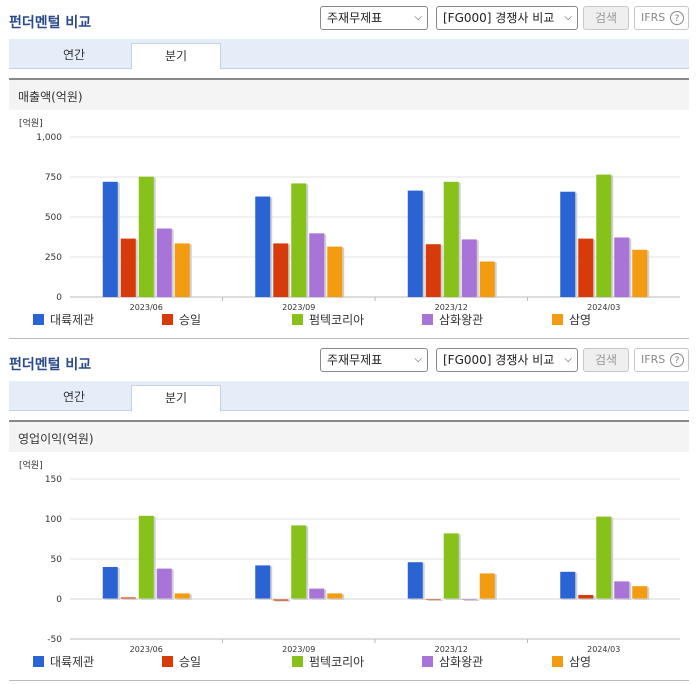  I want to click on ifrs-label: IFRS, so click(653, 359).